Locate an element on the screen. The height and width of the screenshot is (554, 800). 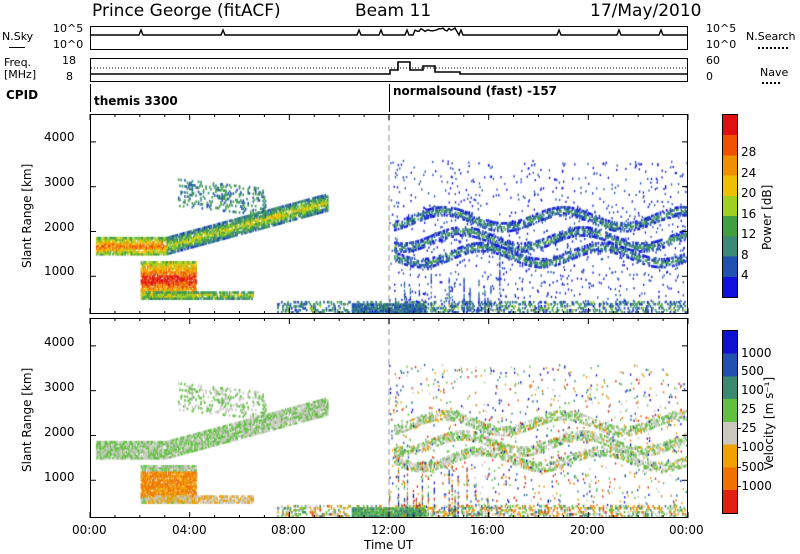
power-ytick: 1000 is located at coordinates (59, 271).